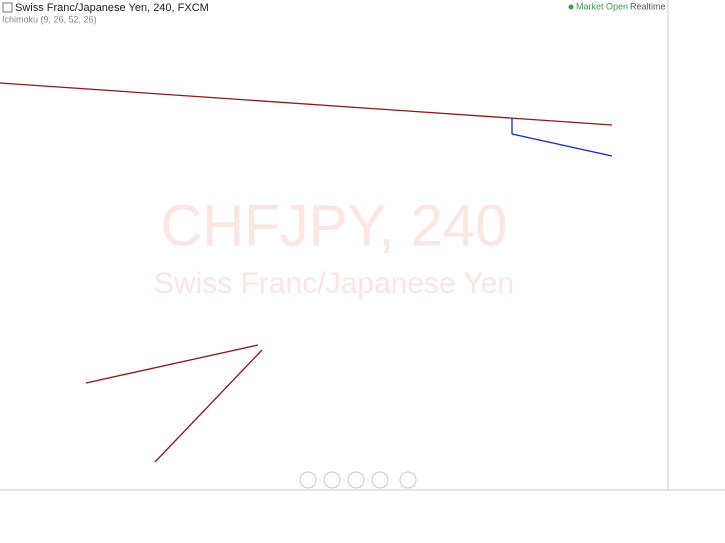 The image size is (725, 543). I want to click on market-status: Market Open, so click(602, 6).